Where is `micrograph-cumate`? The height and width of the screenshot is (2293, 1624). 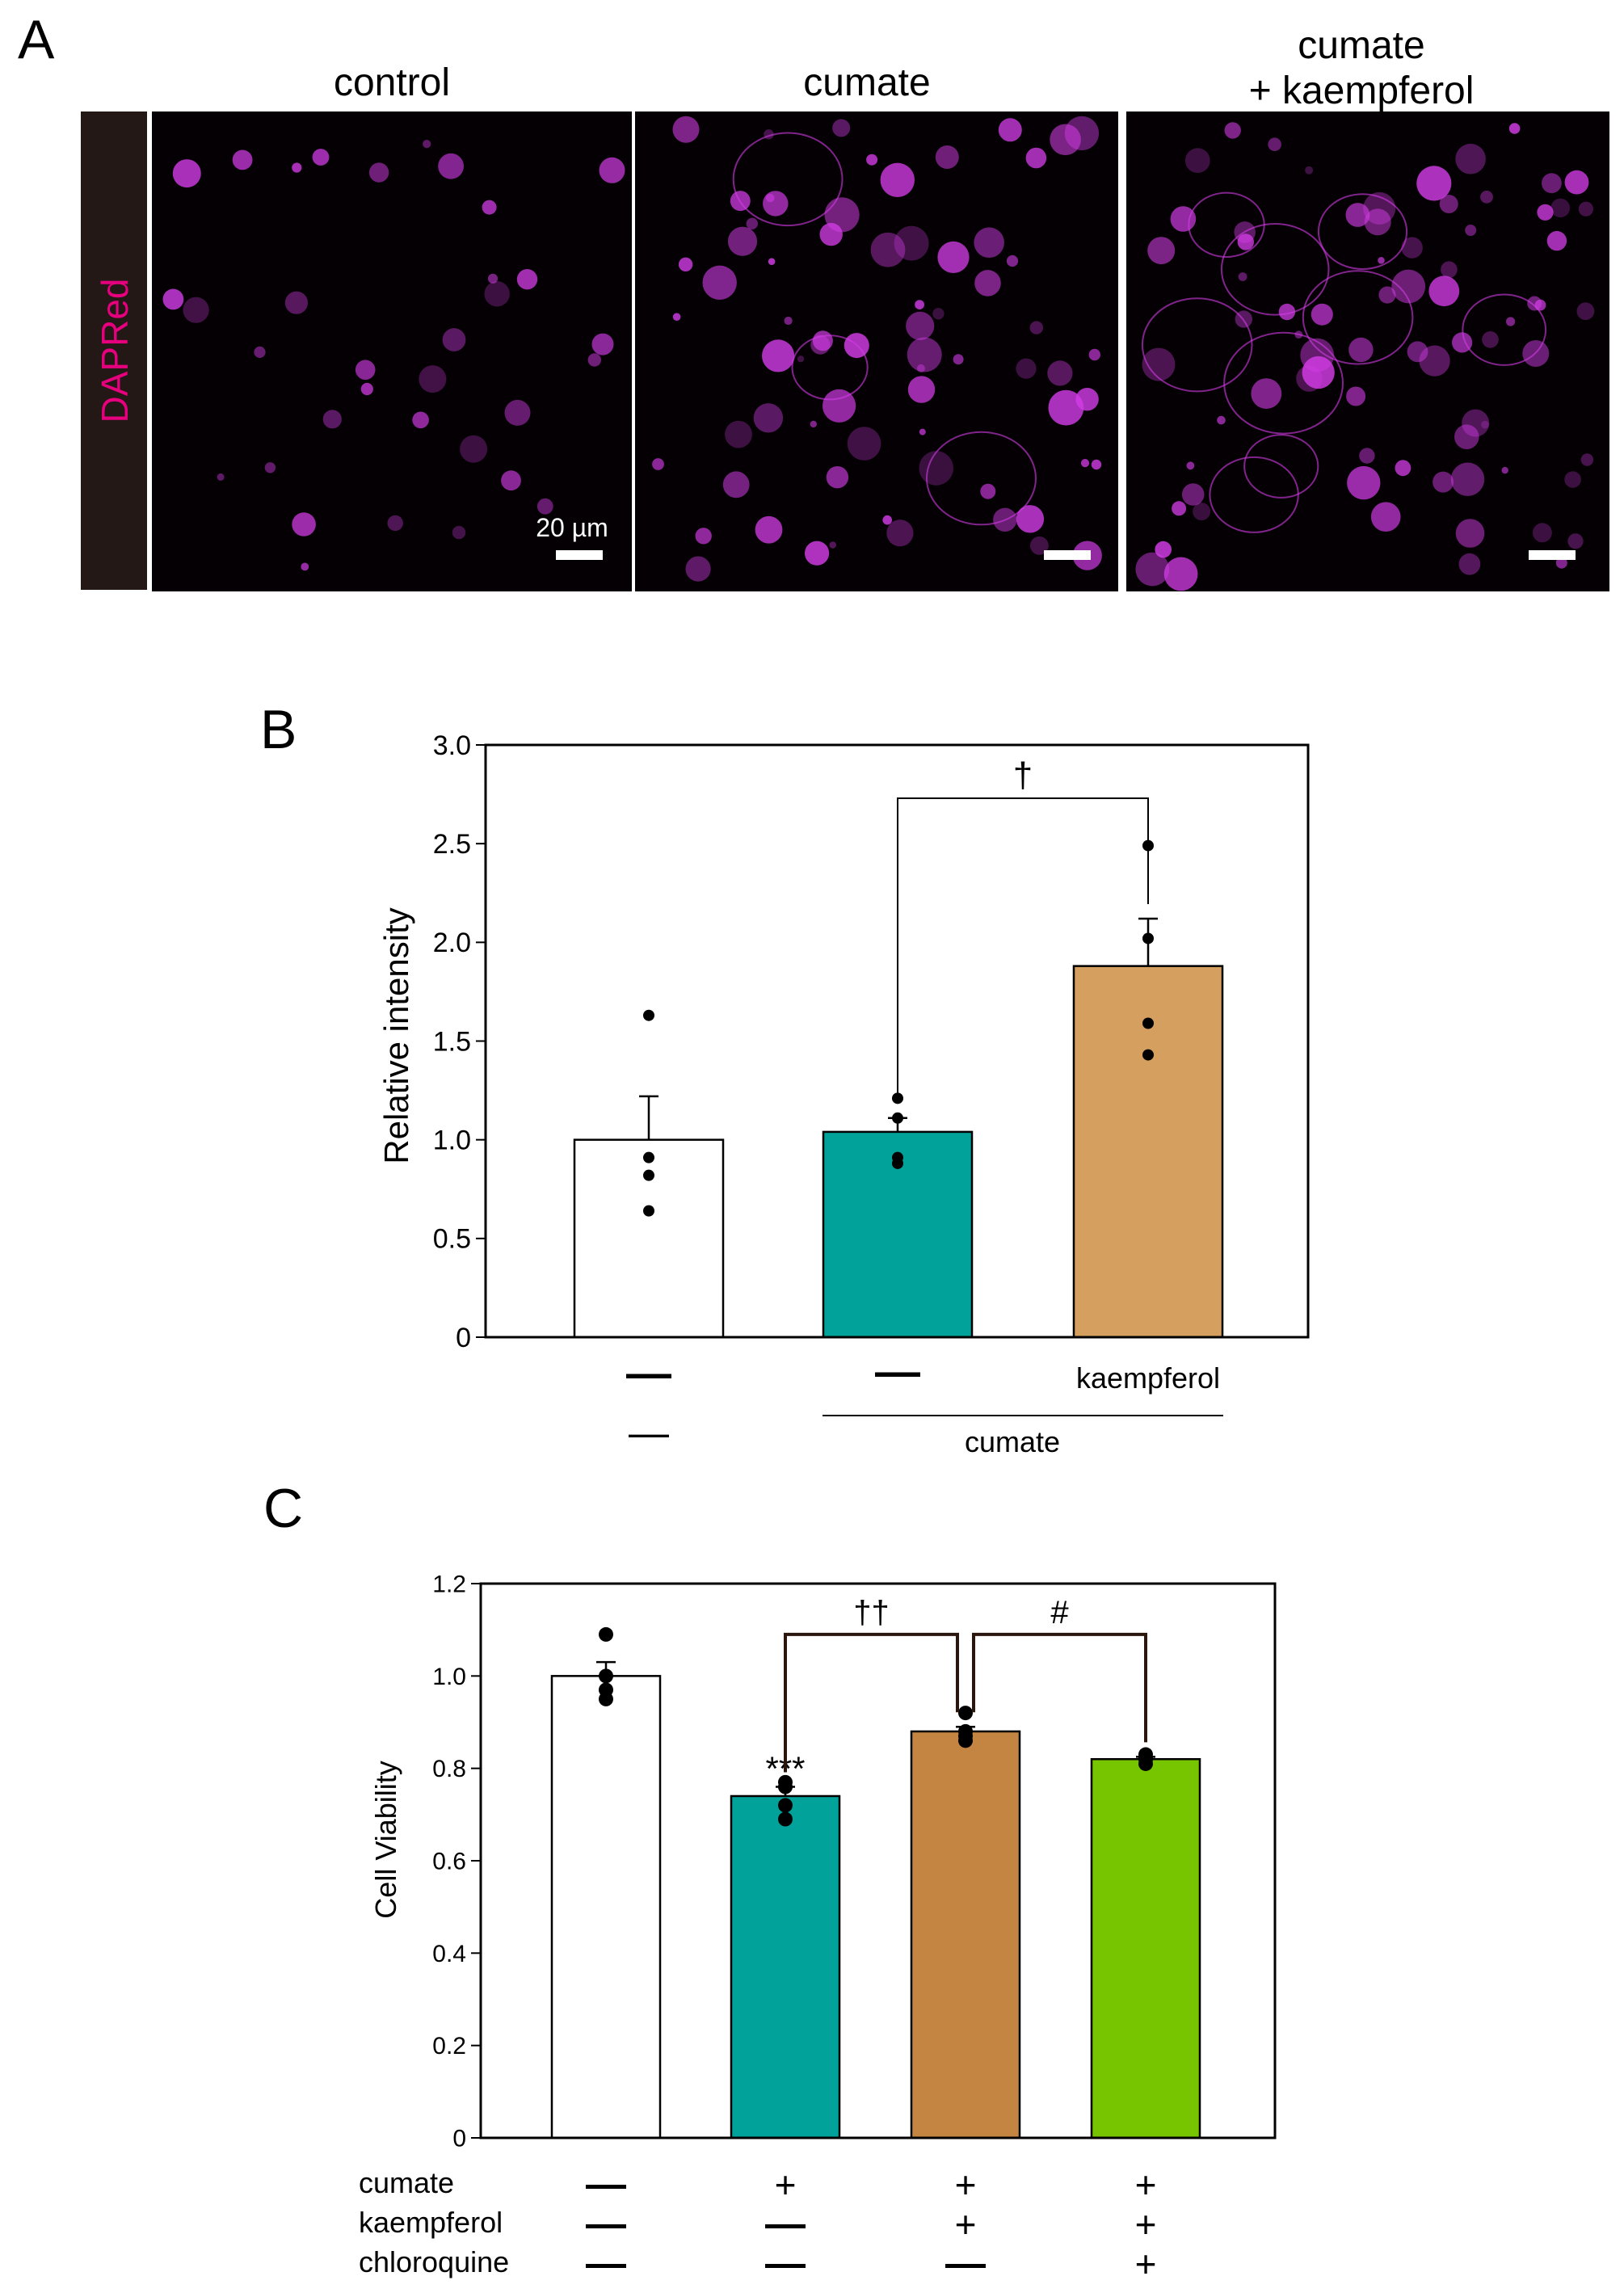
micrograph-cumate is located at coordinates (876, 351).